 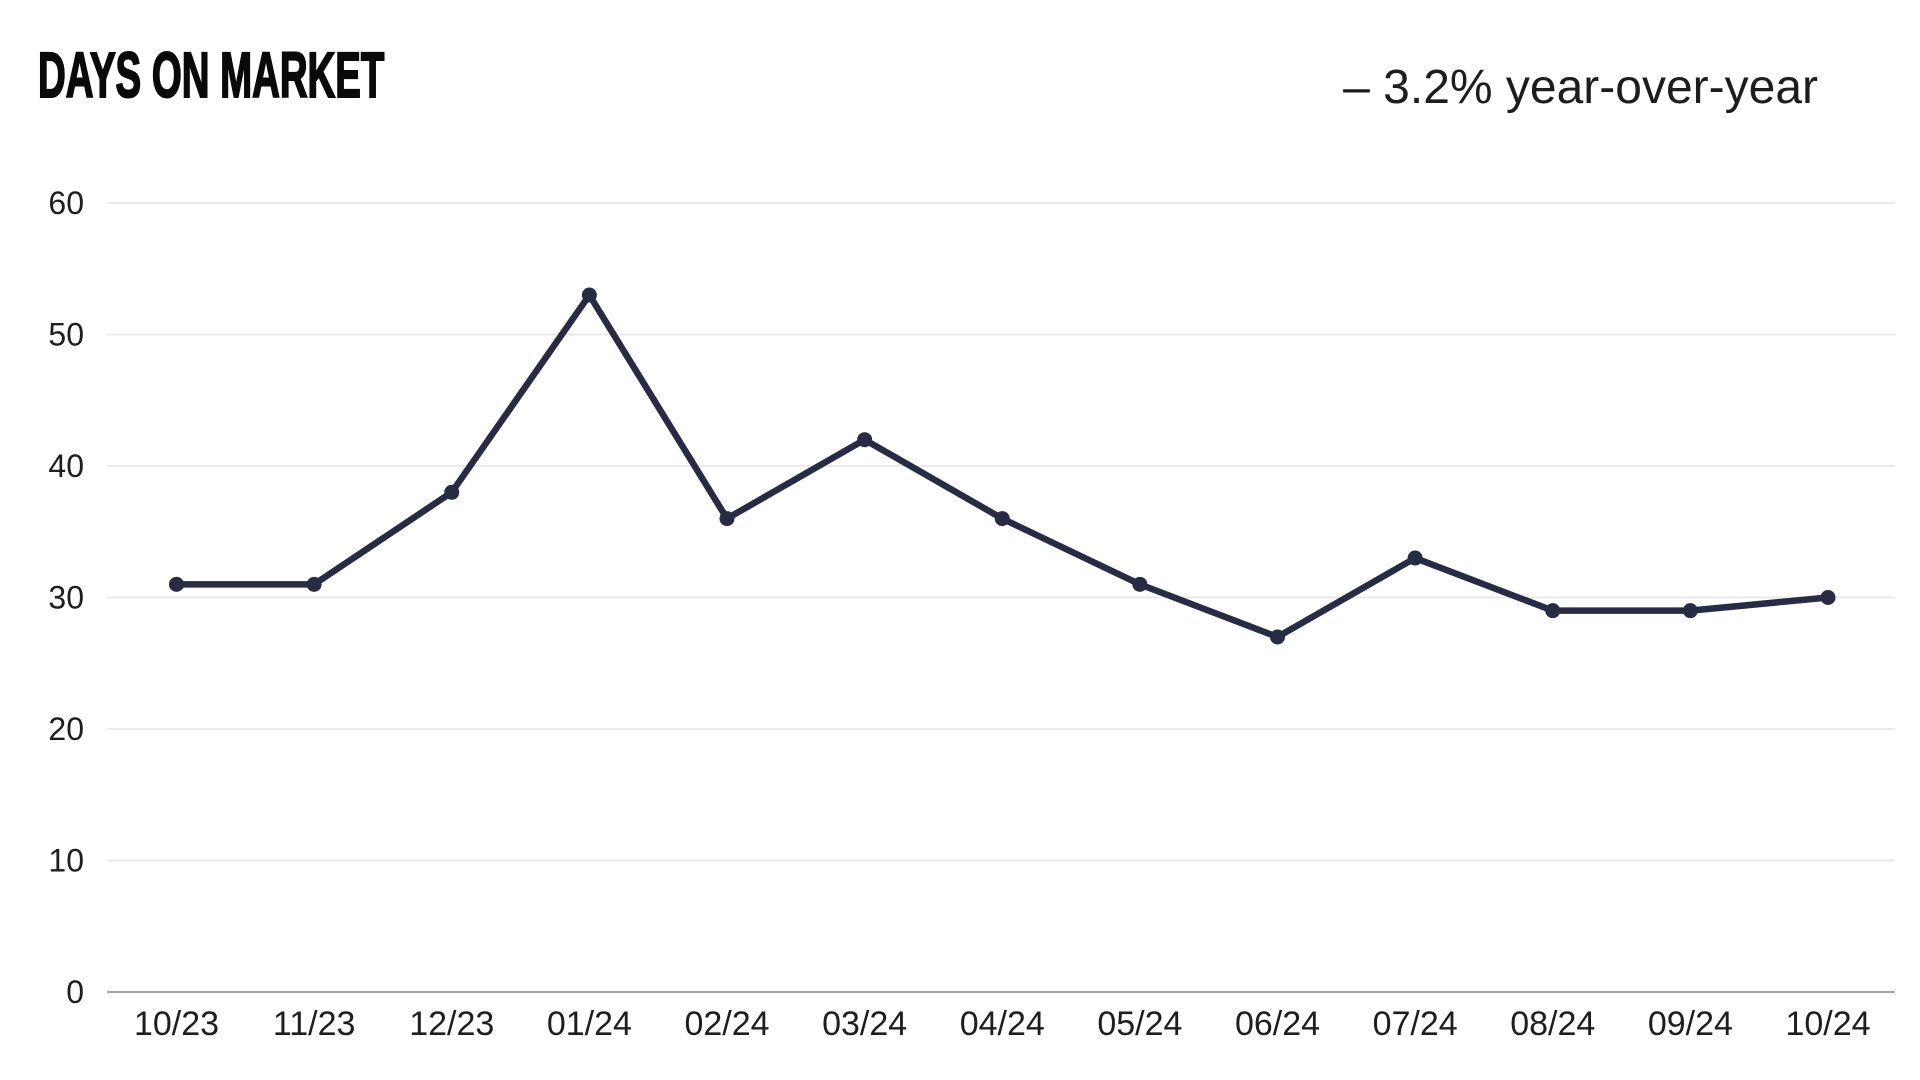 What do you see at coordinates (1002, 1024) in the screenshot?
I see `x-tick-label-04-24: 04/24` at bounding box center [1002, 1024].